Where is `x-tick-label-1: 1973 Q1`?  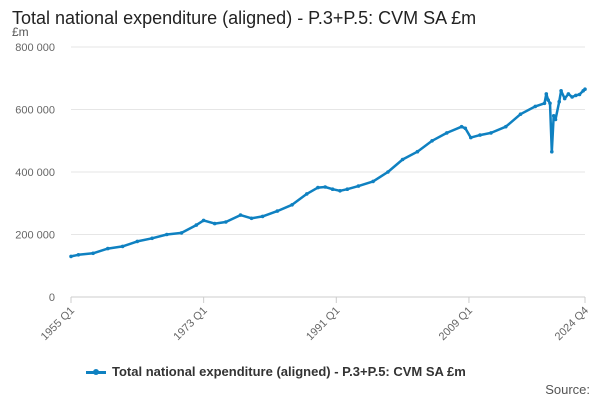
x-tick-label-1: 1973 Q1 is located at coordinates (190, 324).